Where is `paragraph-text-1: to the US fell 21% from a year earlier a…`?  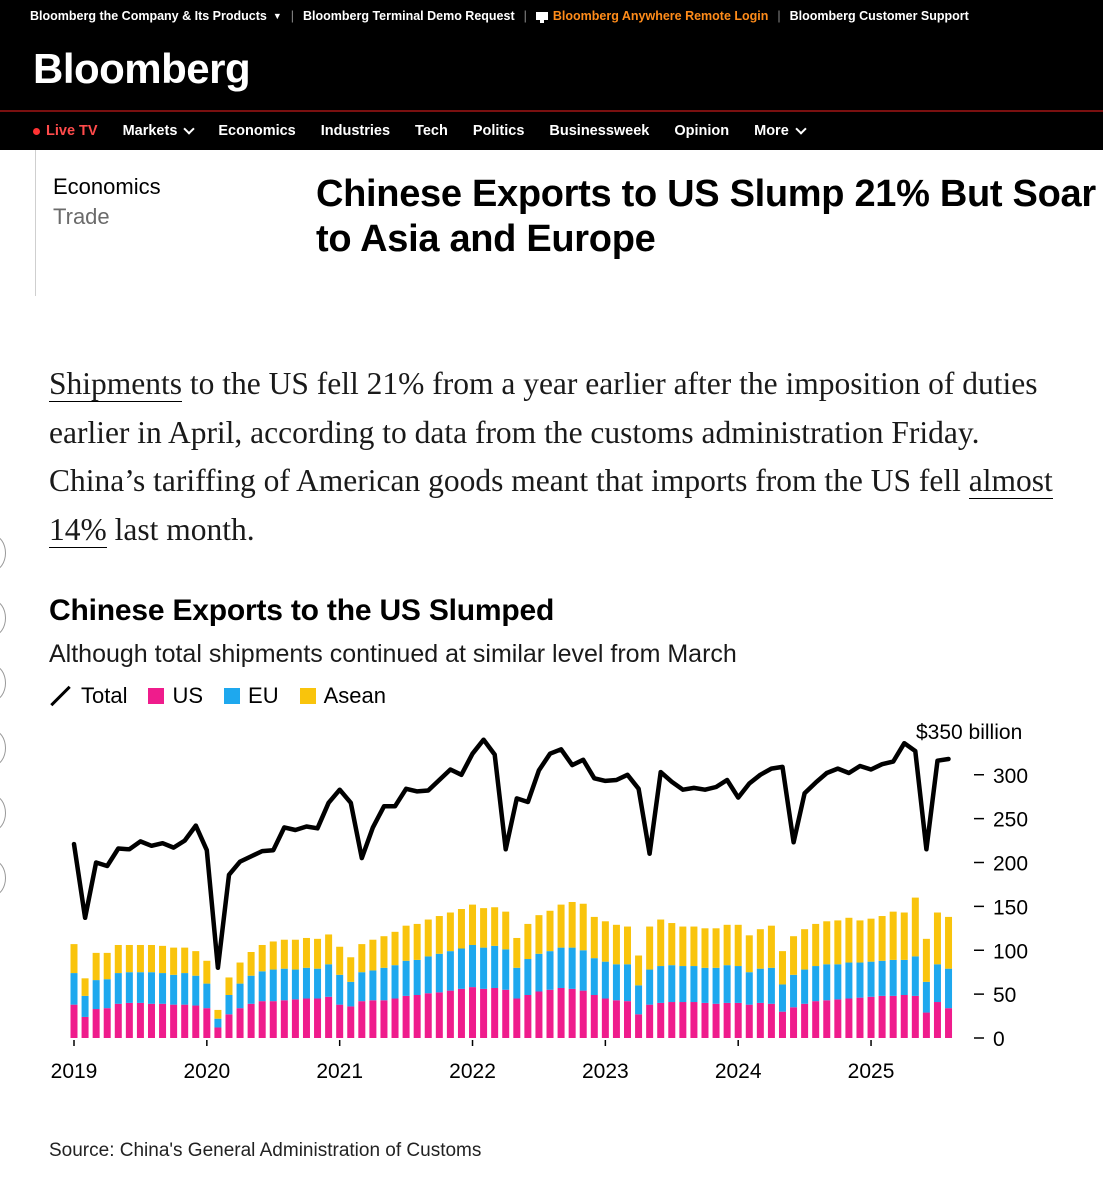 paragraph-text-1: to the US fell 21% from a year earlier a… is located at coordinates (543, 432).